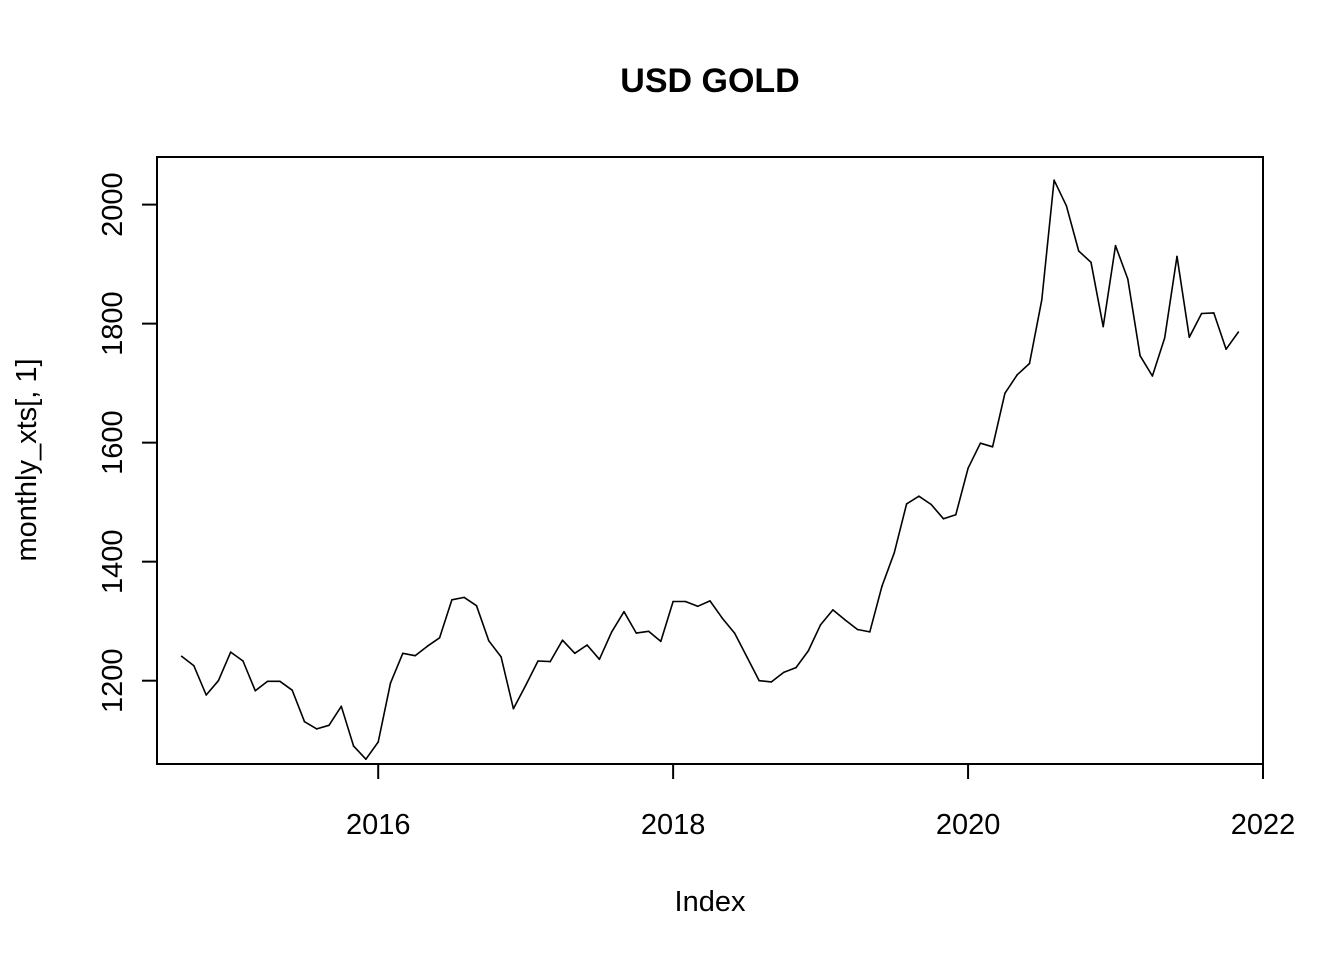 Image resolution: width=1344 pixels, height=960 pixels. Describe the element at coordinates (821, 802) in the screenshot. I see `x-axis: 2016 2018 2020 2022` at that location.